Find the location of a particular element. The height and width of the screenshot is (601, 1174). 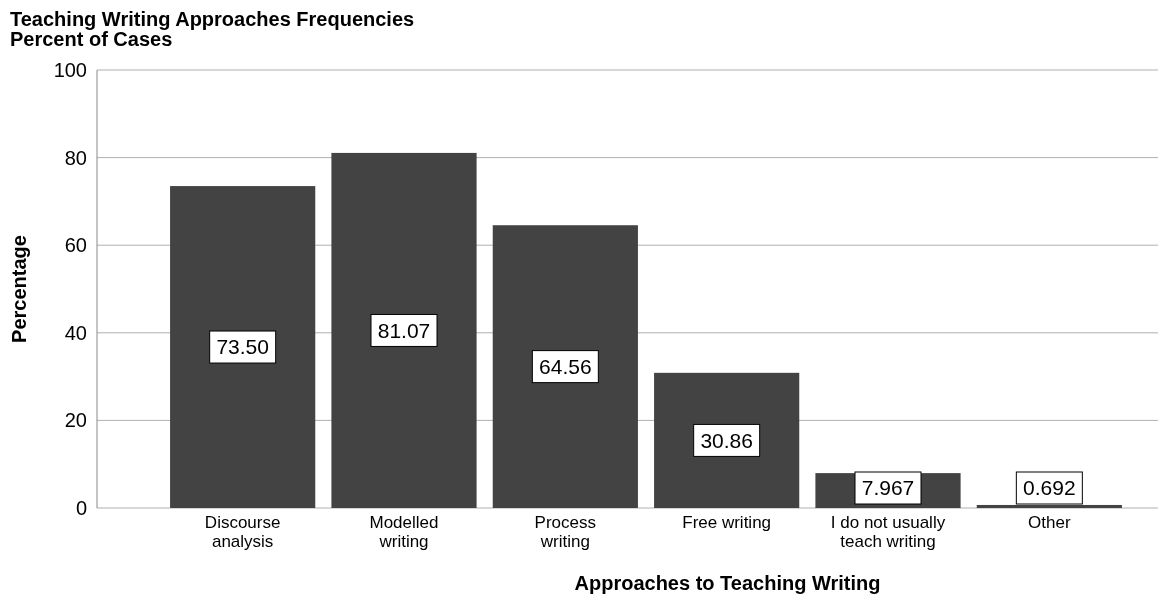

x-tick-label: Discourse analysis is located at coordinates (242, 532).